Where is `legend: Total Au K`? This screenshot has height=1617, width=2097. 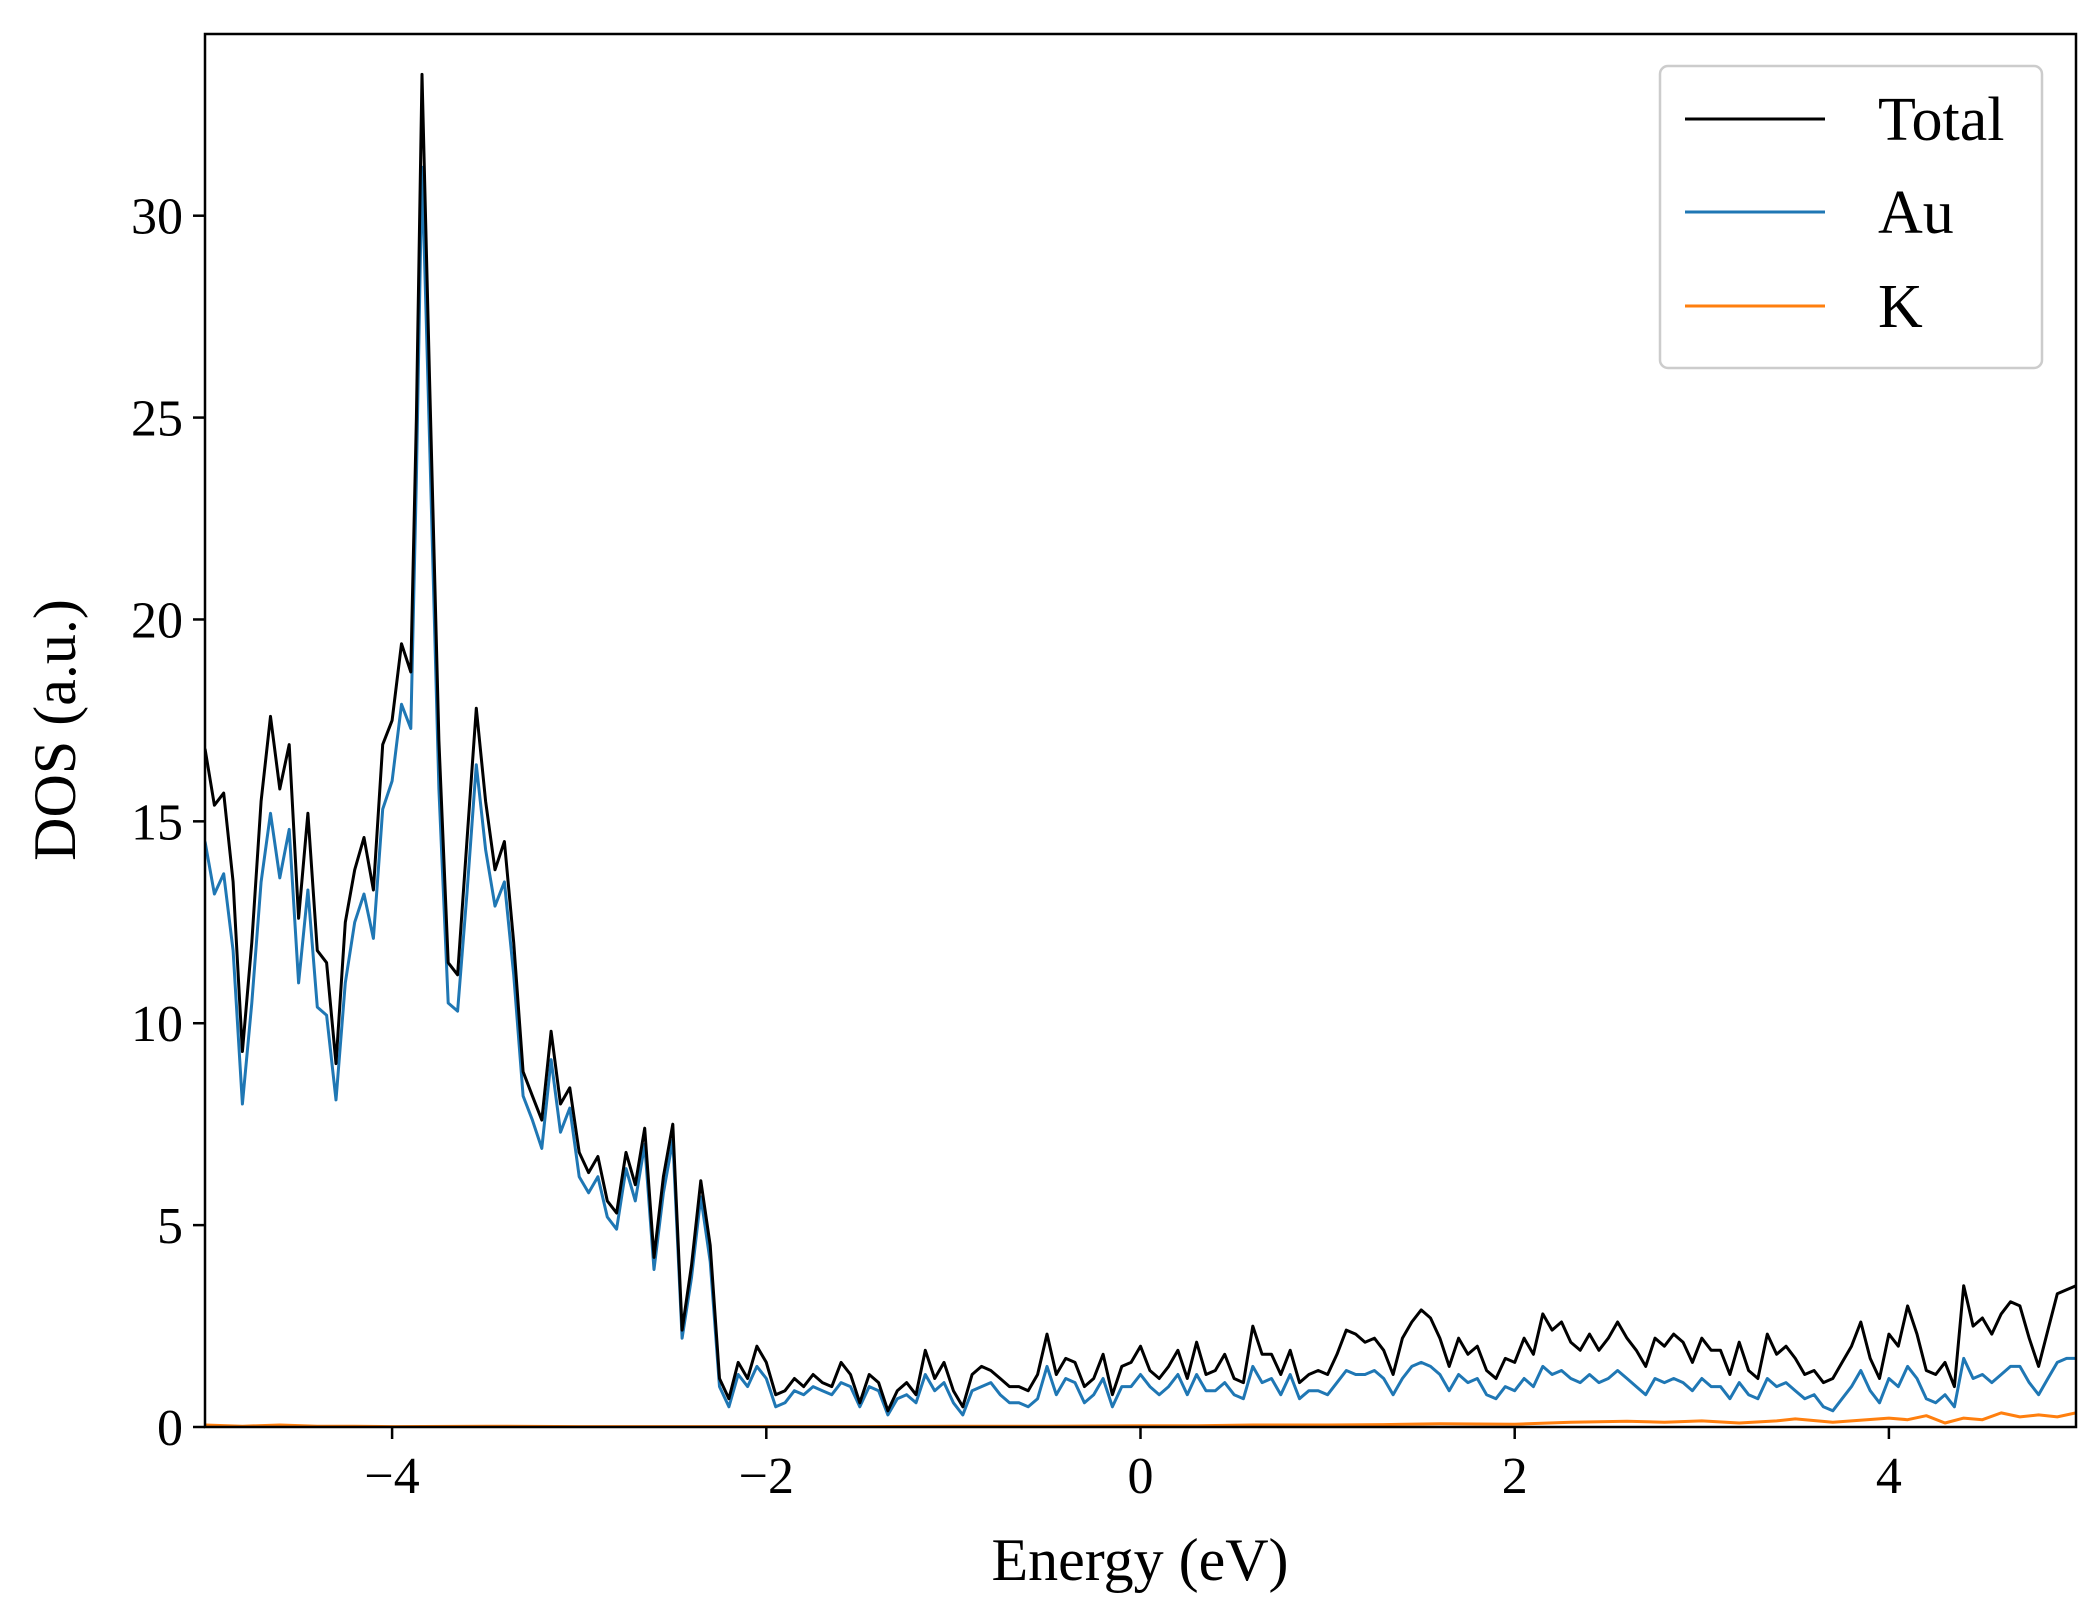 legend: Total Au K is located at coordinates (1851, 217).